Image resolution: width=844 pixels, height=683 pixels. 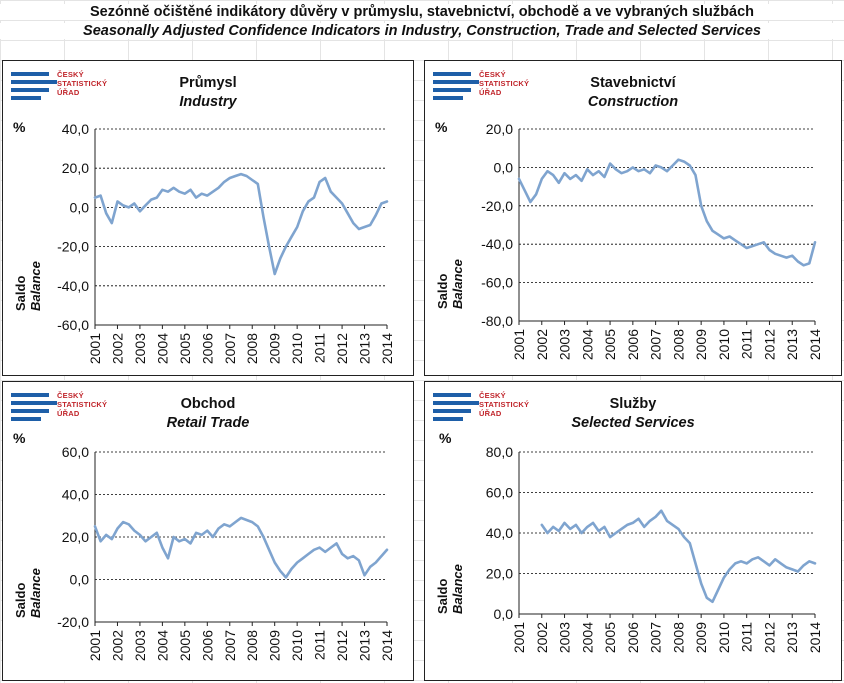 What do you see at coordinates (633, 404) in the screenshot?
I see `chart-title: Služby` at bounding box center [633, 404].